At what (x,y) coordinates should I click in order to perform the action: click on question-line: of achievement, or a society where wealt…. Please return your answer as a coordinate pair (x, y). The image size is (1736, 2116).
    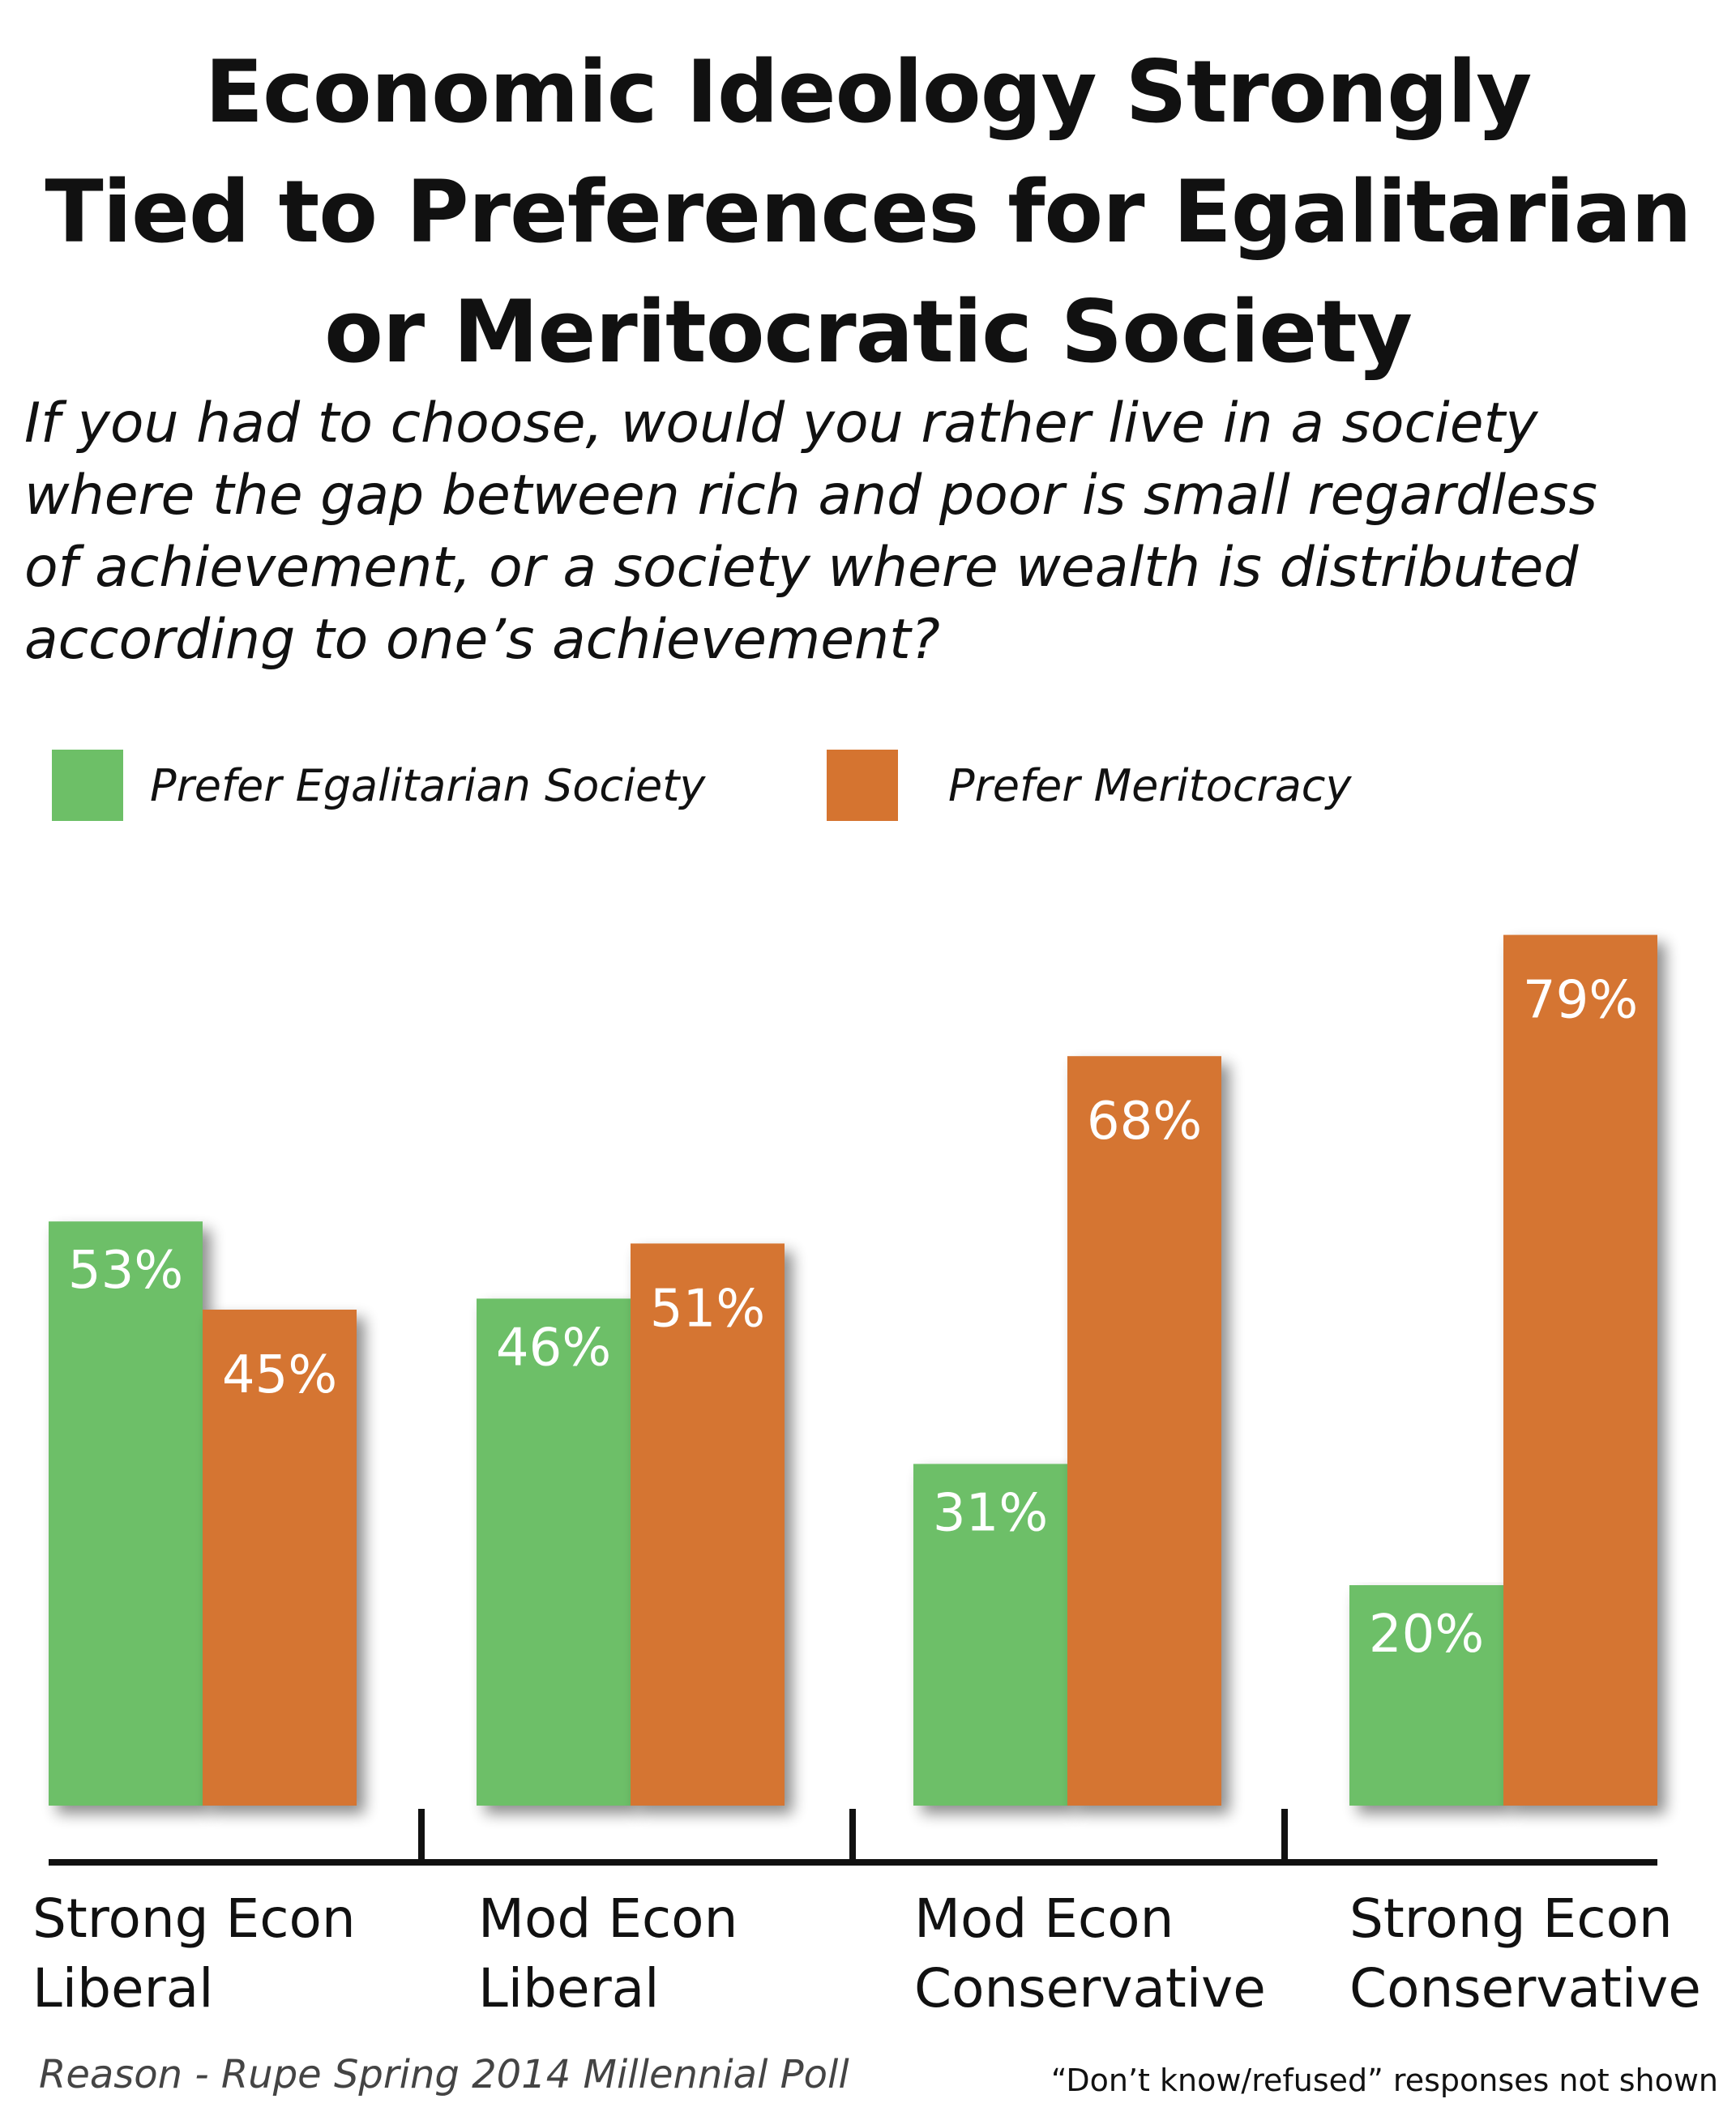
    Looking at the image, I should click on (801, 568).